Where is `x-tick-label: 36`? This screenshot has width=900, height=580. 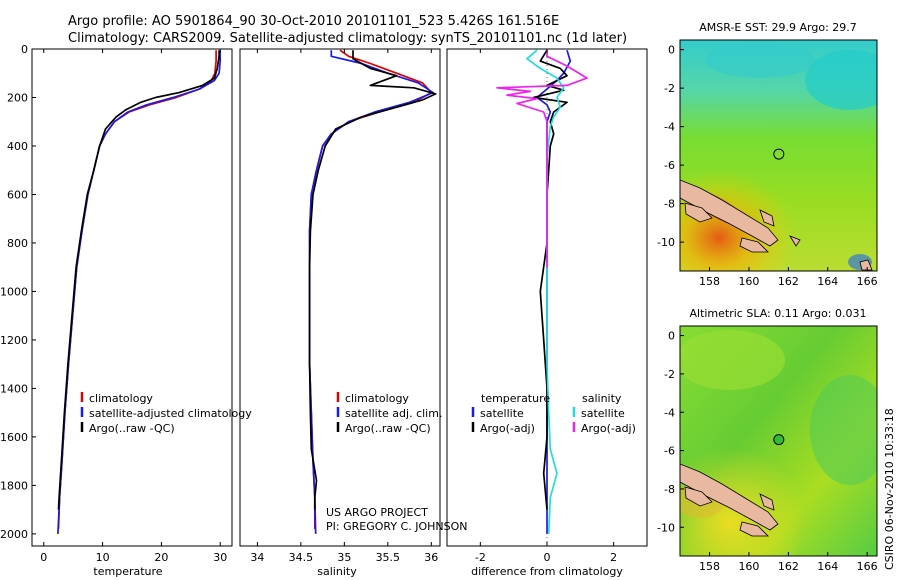
x-tick-label: 36 is located at coordinates (431, 557).